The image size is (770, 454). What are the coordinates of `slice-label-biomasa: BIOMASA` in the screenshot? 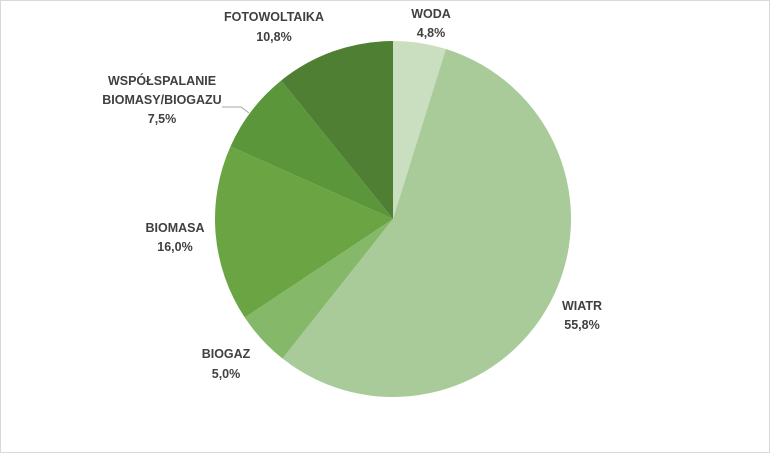 It's located at (174, 228).